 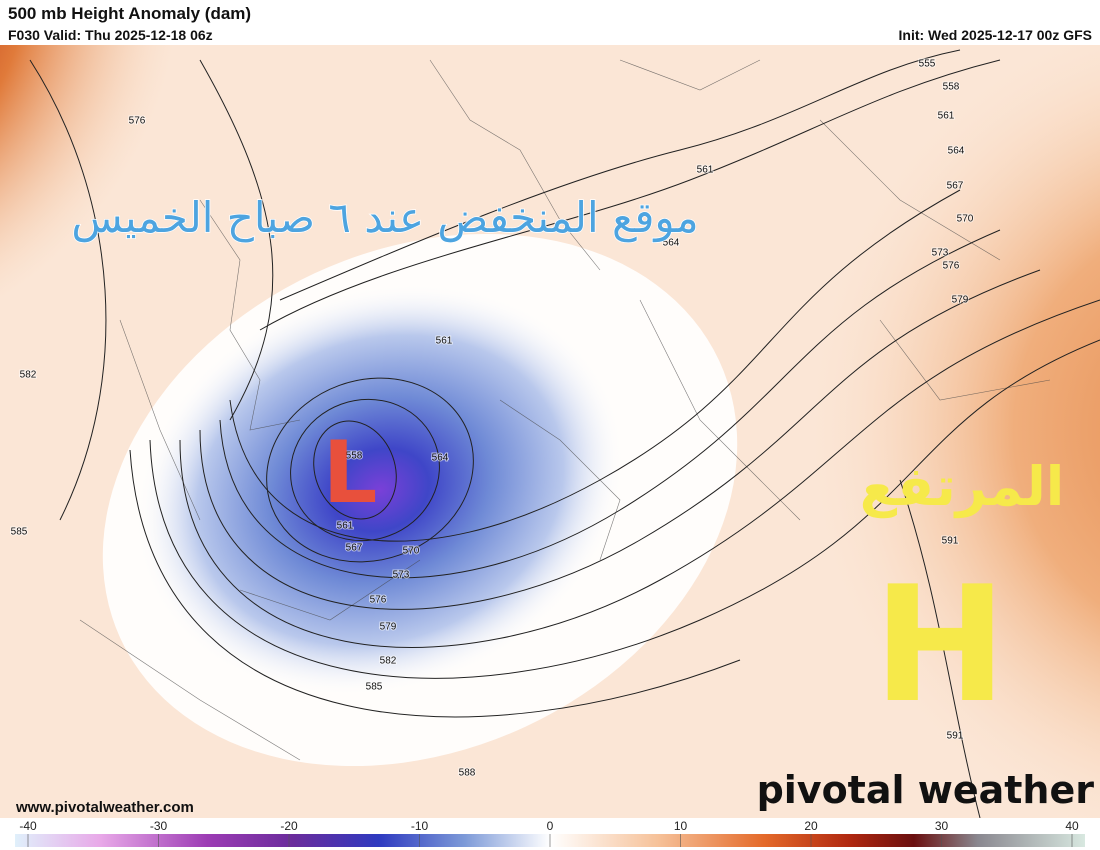 What do you see at coordinates (159, 826) in the screenshot?
I see `colorbar-tick-label: -30` at bounding box center [159, 826].